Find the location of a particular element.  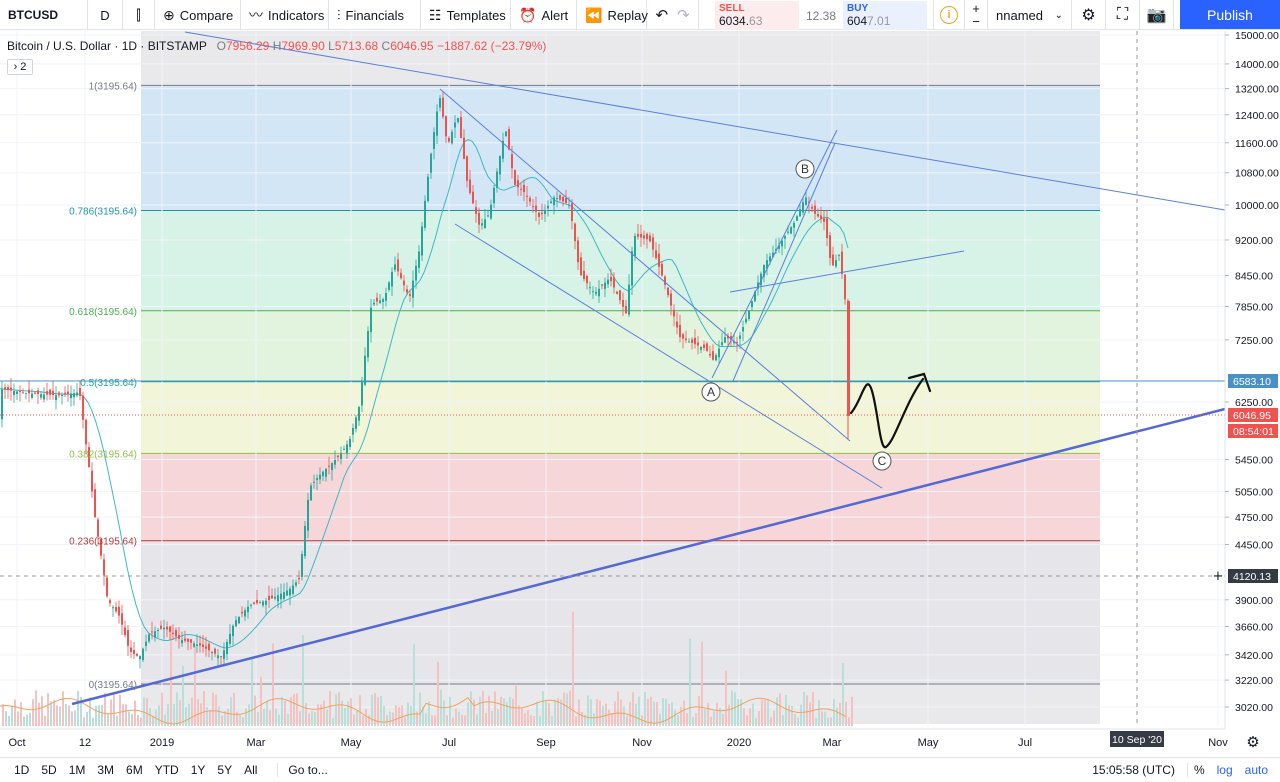

financials-button: ⫶ Financials is located at coordinates (375, 15).